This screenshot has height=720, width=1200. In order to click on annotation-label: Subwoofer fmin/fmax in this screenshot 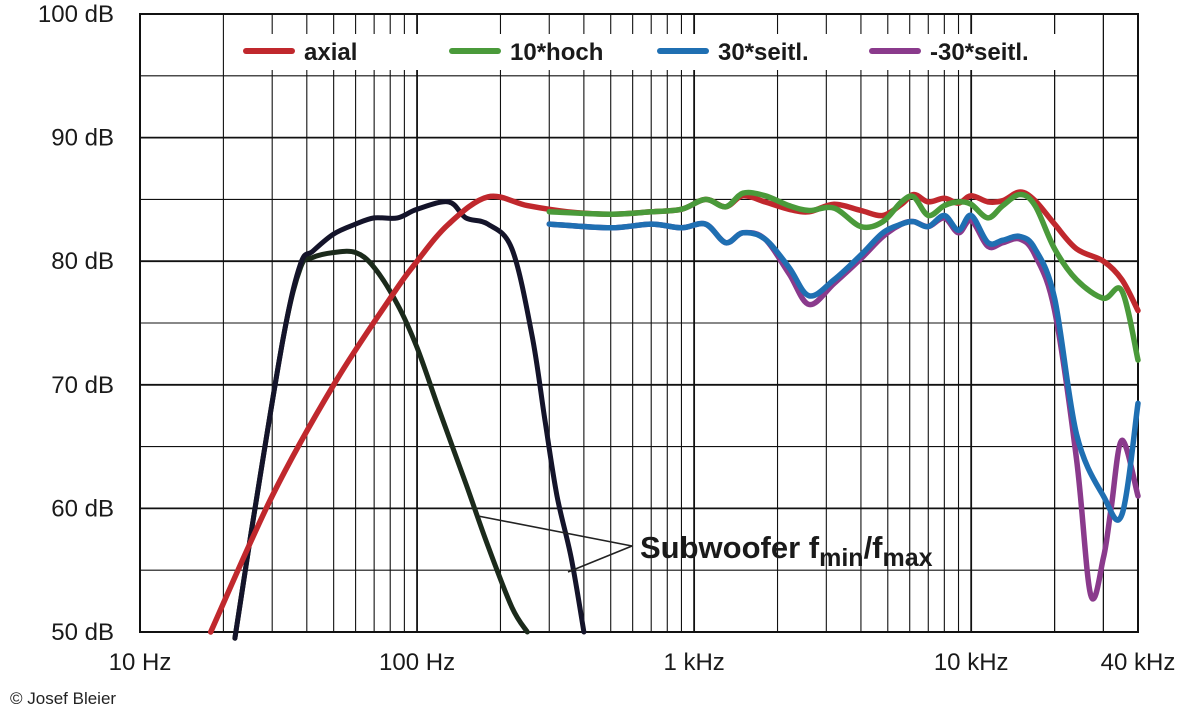, I will do `click(786, 551)`.